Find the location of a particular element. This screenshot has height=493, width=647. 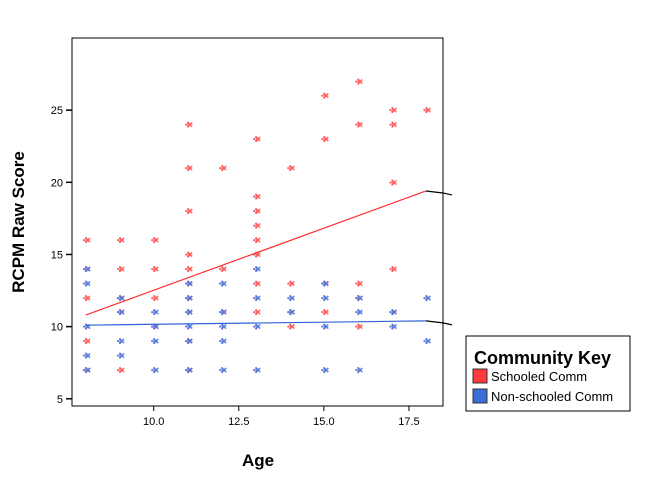

fit-line-end-mark is located at coordinates (434, 192).